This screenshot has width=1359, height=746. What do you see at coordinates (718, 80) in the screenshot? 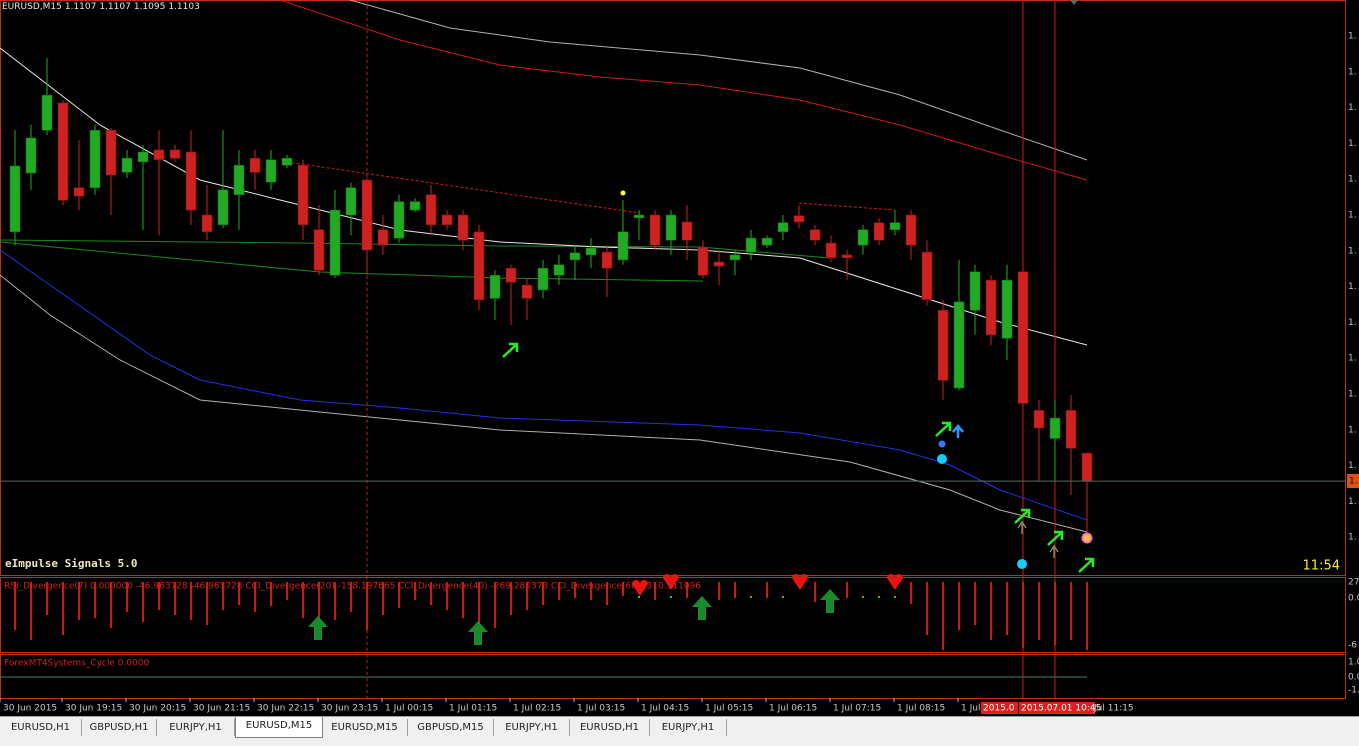
I see `upper-band` at bounding box center [718, 80].